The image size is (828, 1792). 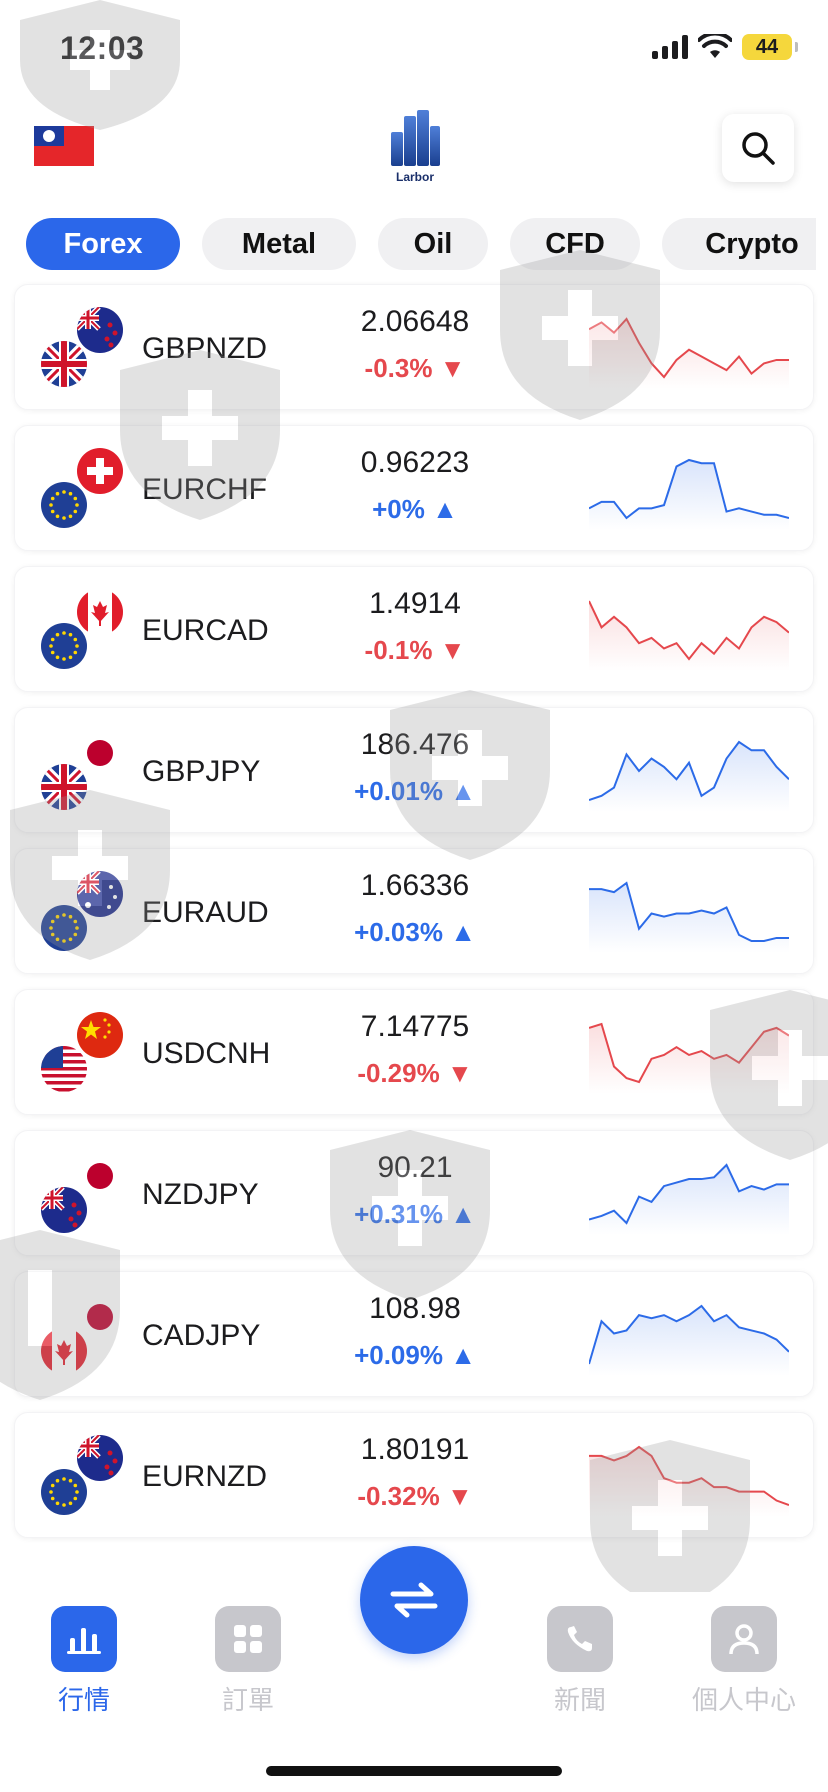 What do you see at coordinates (415, 368) in the screenshot?
I see `change-percent: -0.3% ▼` at bounding box center [415, 368].